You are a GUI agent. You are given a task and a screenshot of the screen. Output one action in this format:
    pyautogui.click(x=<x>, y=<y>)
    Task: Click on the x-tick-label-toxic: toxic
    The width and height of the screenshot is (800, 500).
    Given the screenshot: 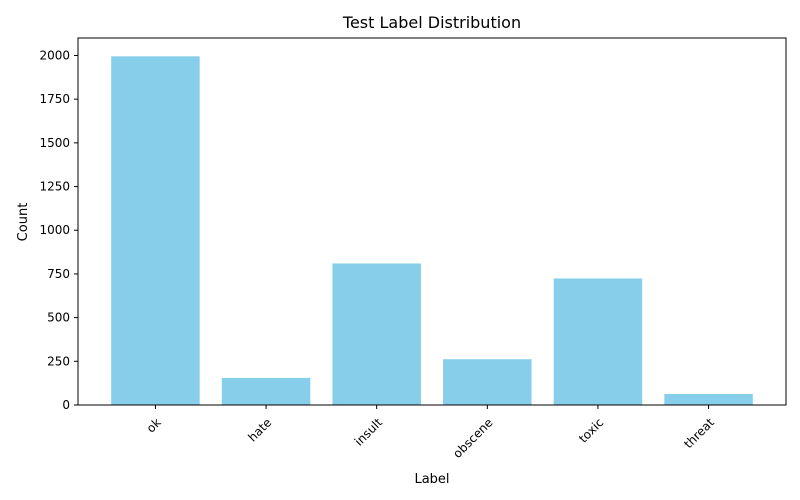 What is the action you would take?
    pyautogui.click(x=591, y=430)
    